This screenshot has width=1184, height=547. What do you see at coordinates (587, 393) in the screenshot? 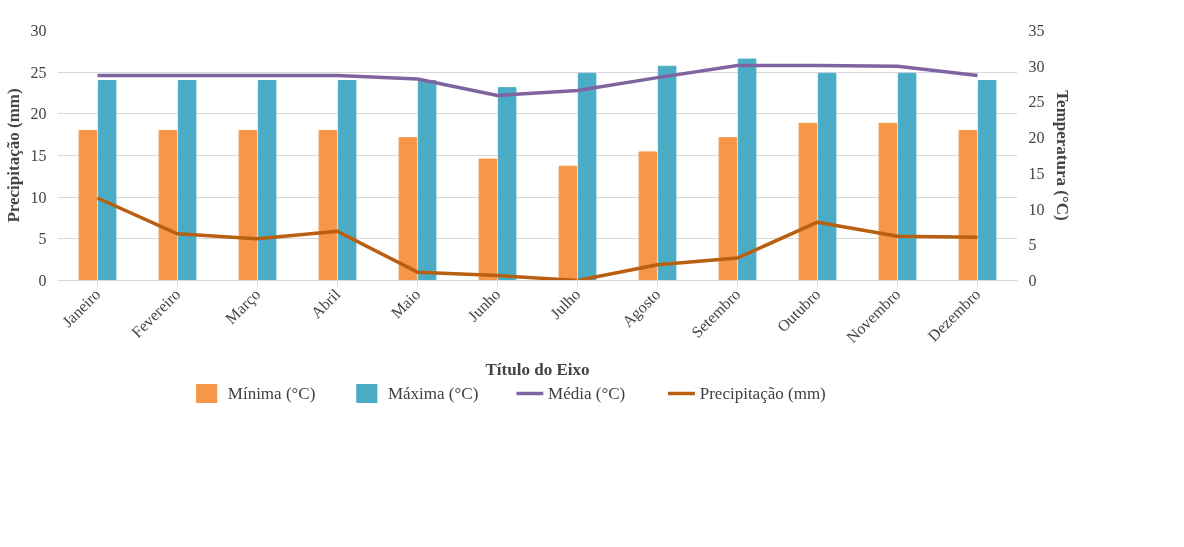
I see `legend-label: Média (°C)` at bounding box center [587, 393].